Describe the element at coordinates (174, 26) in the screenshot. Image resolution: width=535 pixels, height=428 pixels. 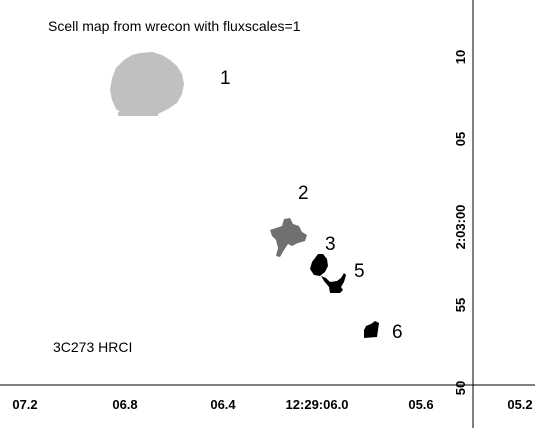
I see `map-title: Scell map from wrecon with fluxscales=1` at that location.